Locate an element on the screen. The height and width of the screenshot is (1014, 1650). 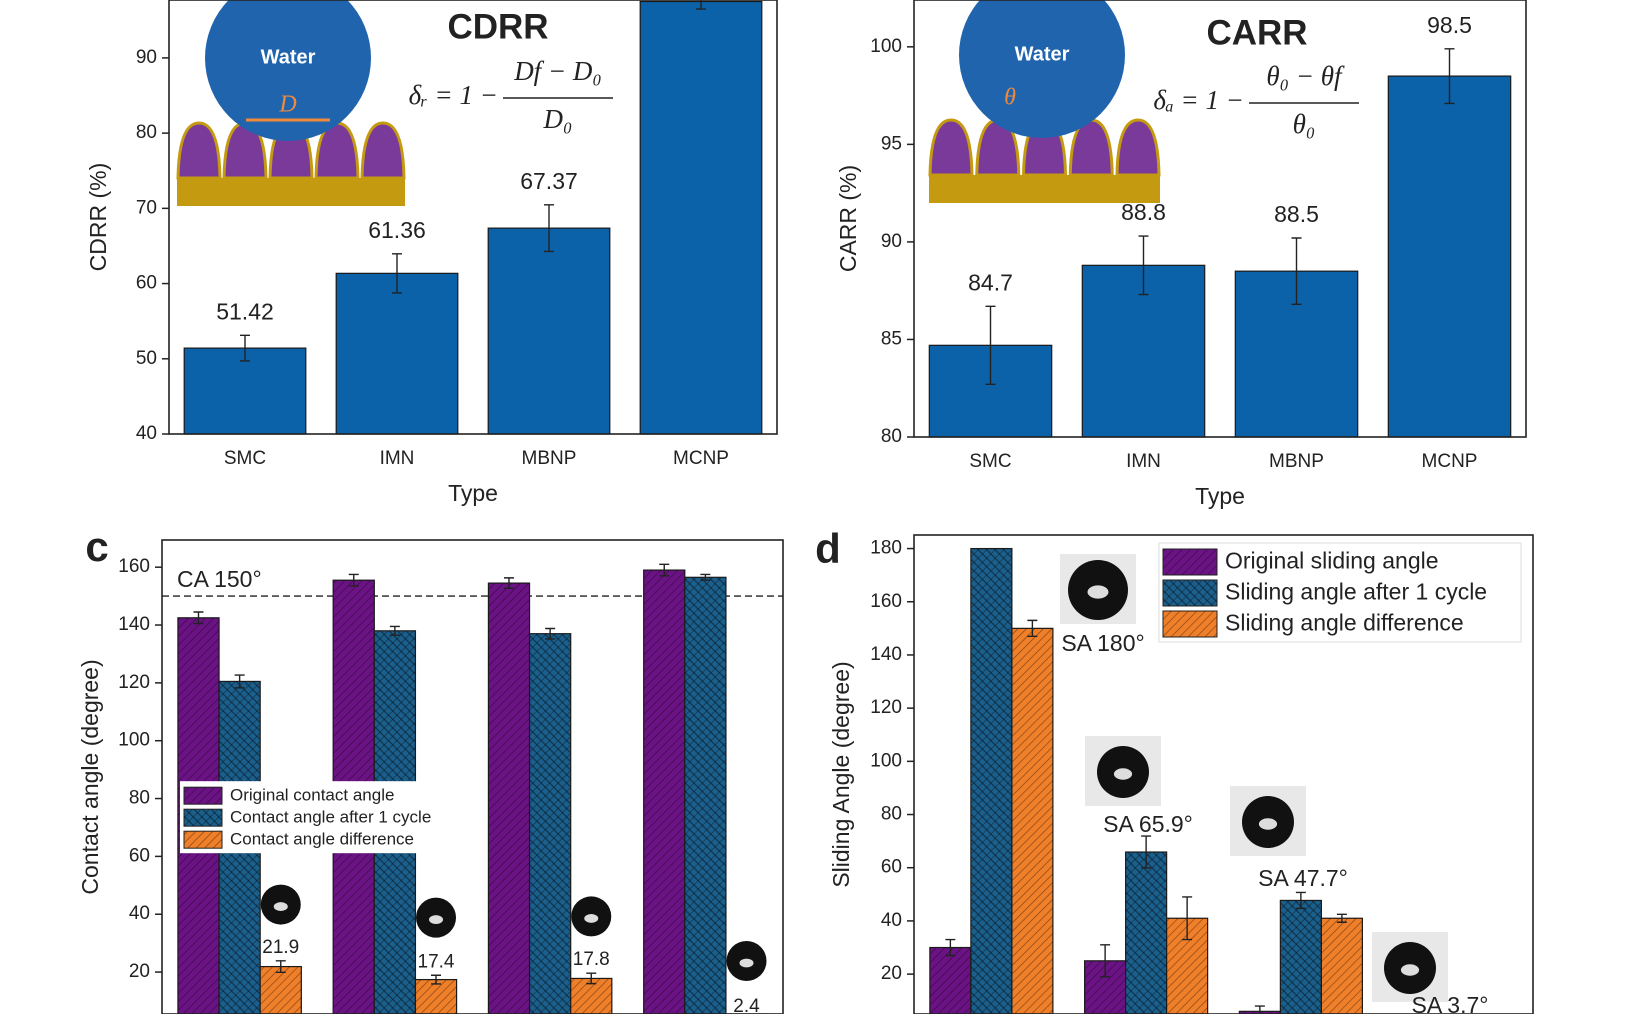
y-tick-label: 50 is located at coordinates (146, 358).